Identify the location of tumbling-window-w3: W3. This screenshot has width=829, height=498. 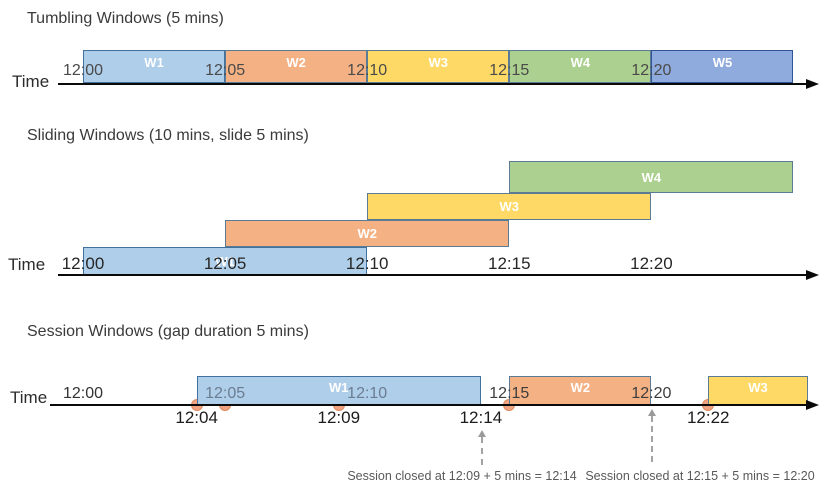
(438, 66).